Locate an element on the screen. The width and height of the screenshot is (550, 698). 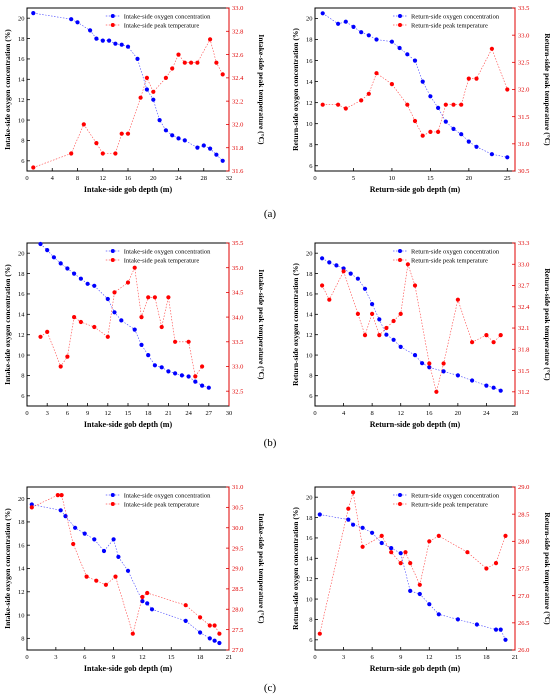
y-tick-label: 8 is located at coordinates (310, 145).